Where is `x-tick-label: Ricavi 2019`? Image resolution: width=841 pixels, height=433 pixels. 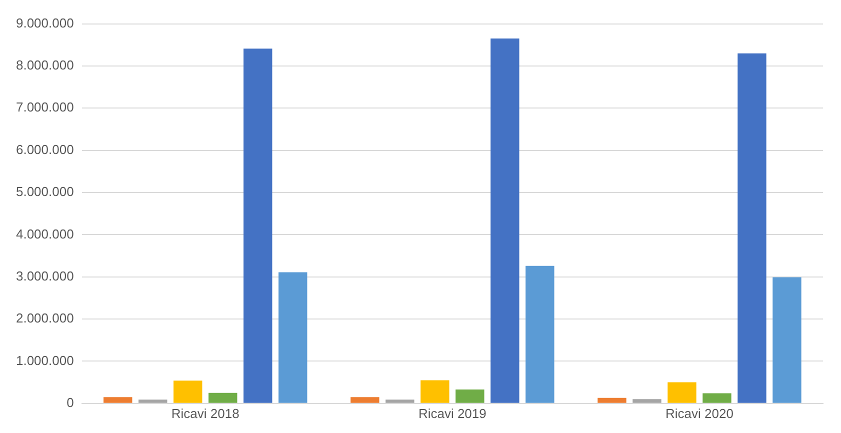 x-tick-label: Ricavi 2019 is located at coordinates (452, 413).